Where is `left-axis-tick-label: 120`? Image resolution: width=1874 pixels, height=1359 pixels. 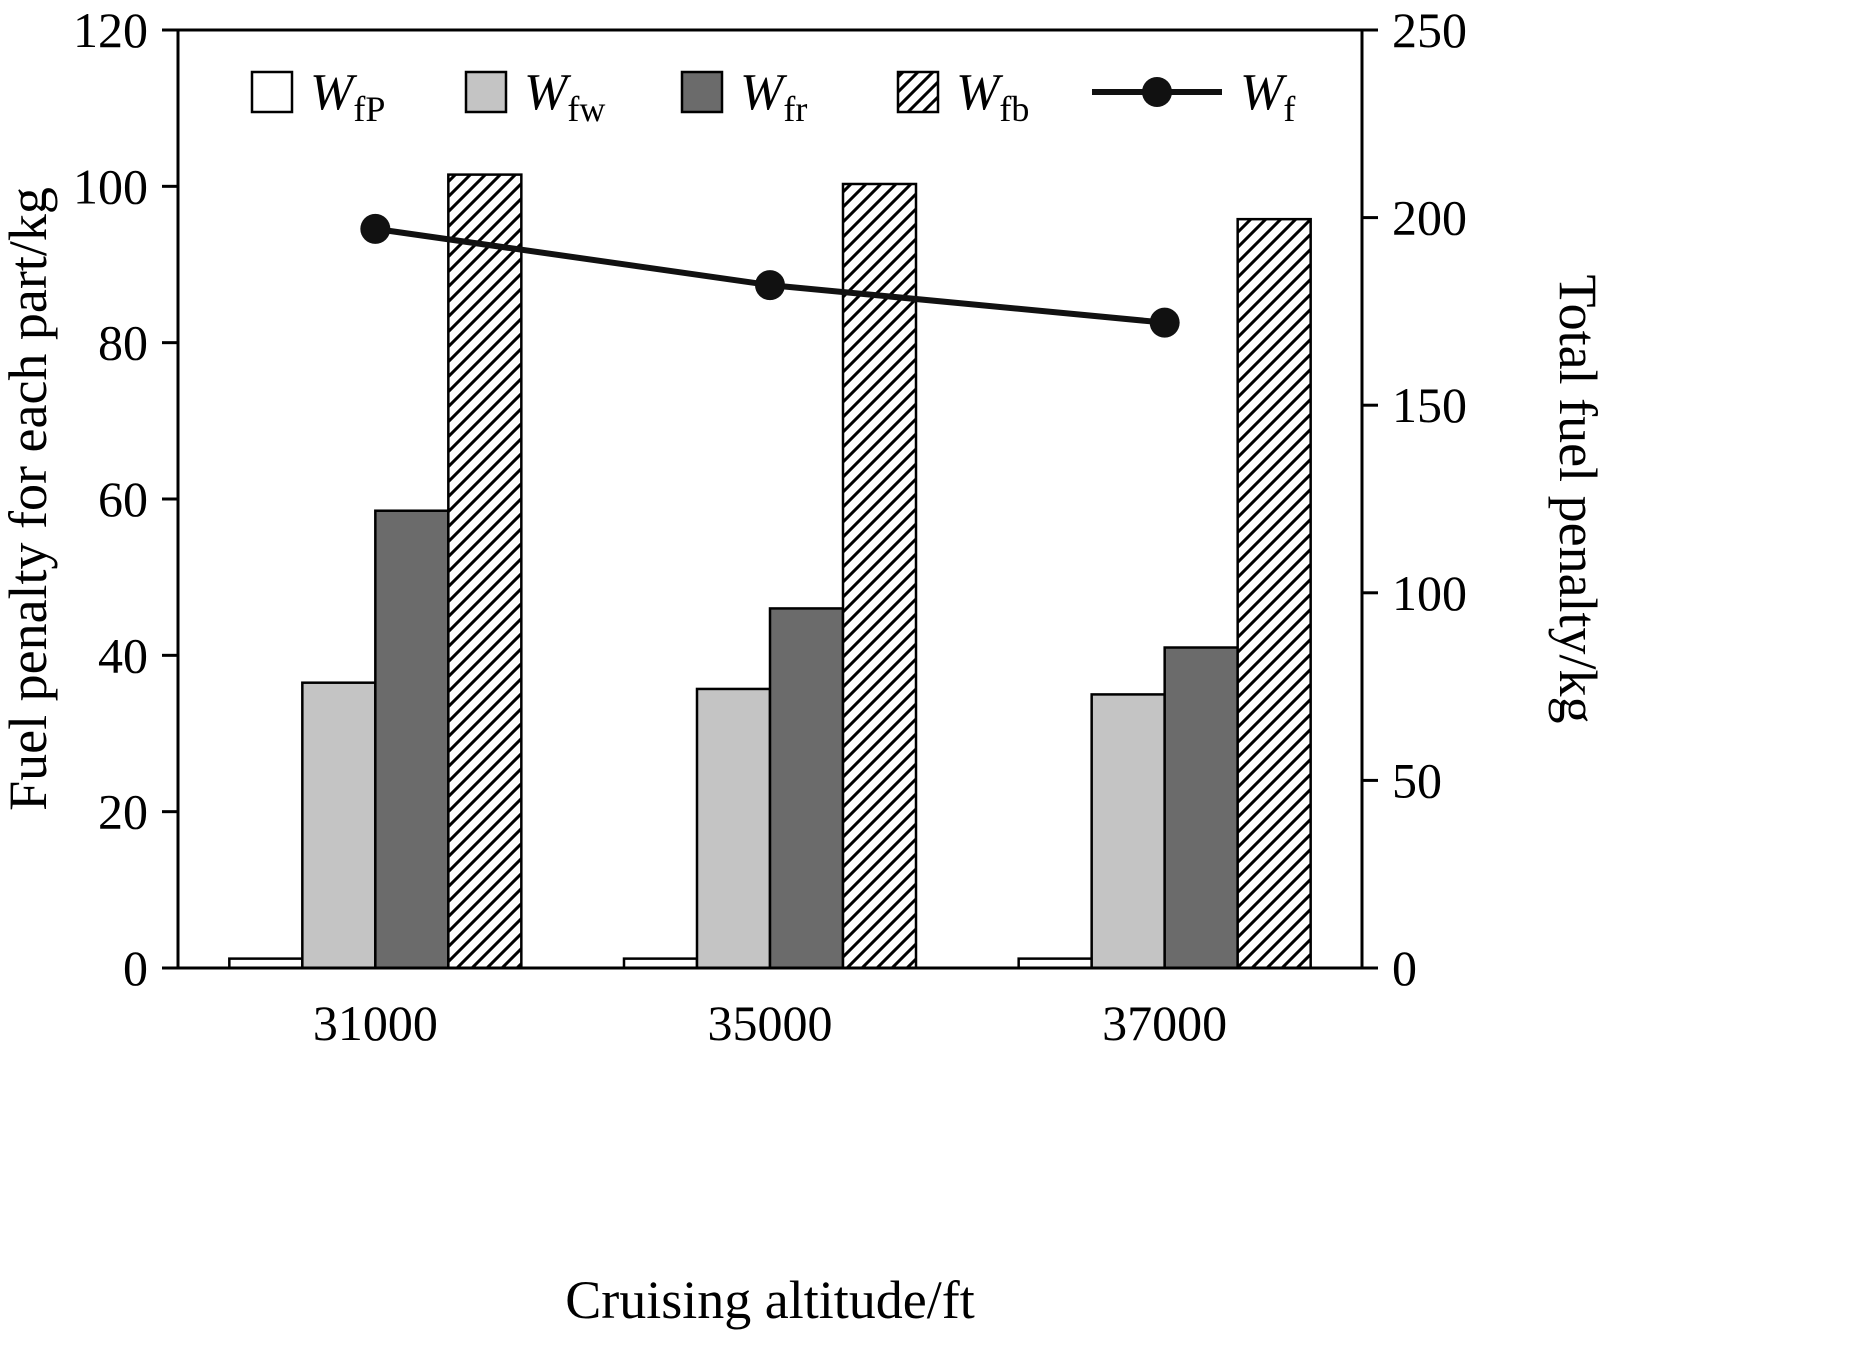
left-axis-tick-label: 120 is located at coordinates (110, 30).